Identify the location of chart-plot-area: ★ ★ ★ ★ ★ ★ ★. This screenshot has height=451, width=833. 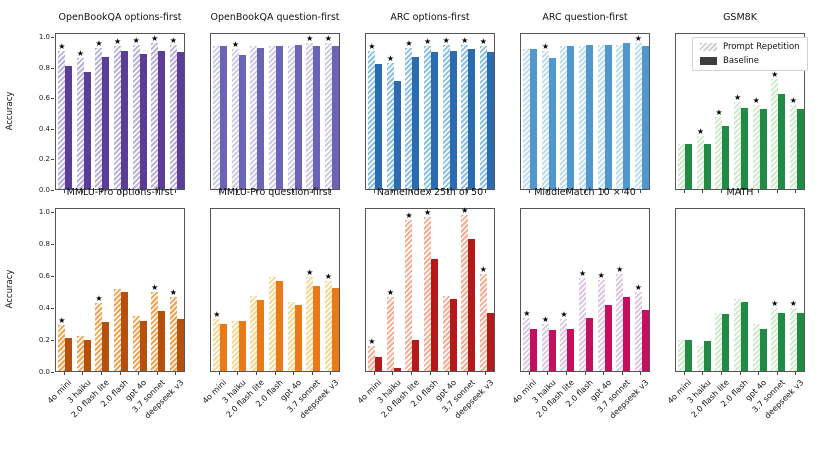
(430, 111).